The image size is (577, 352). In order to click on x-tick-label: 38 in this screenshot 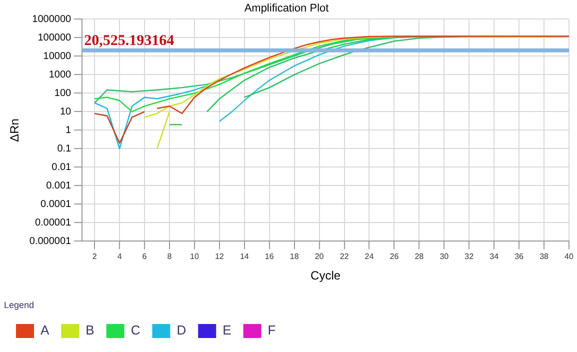, I will do `click(545, 257)`.